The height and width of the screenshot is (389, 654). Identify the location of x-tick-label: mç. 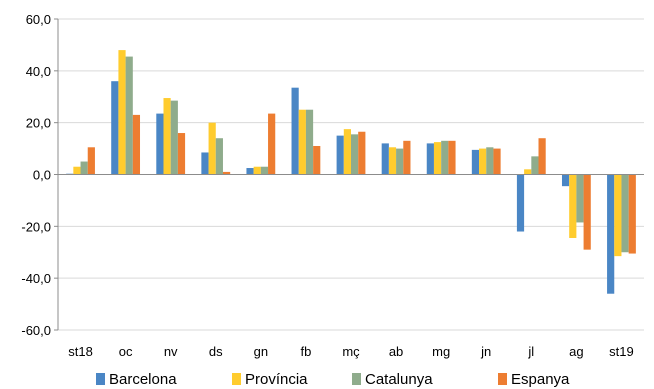
(351, 351).